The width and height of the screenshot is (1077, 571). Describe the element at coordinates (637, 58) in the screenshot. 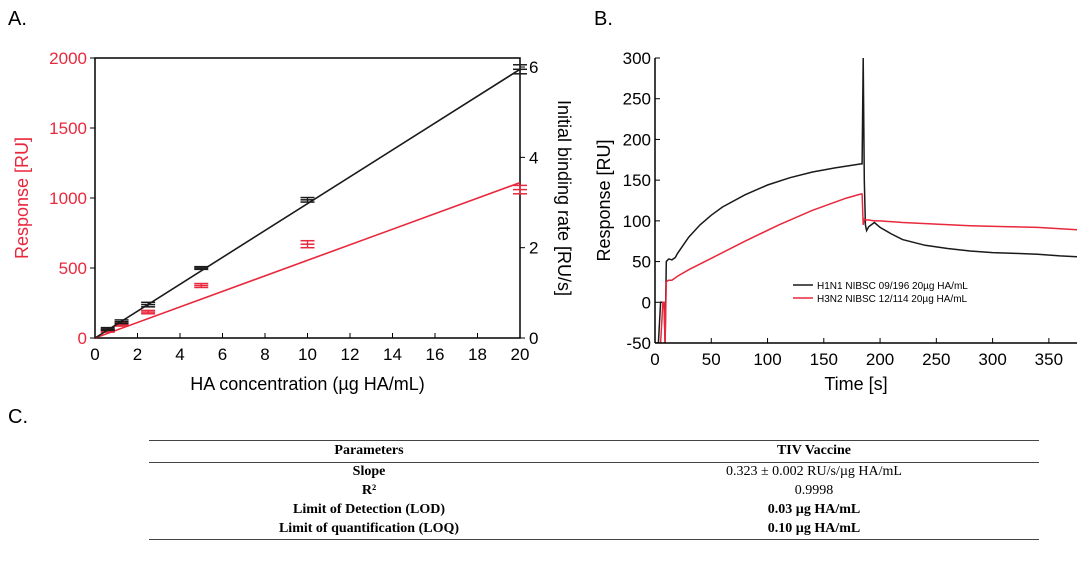

I see `y-tick-label-b: 300` at that location.